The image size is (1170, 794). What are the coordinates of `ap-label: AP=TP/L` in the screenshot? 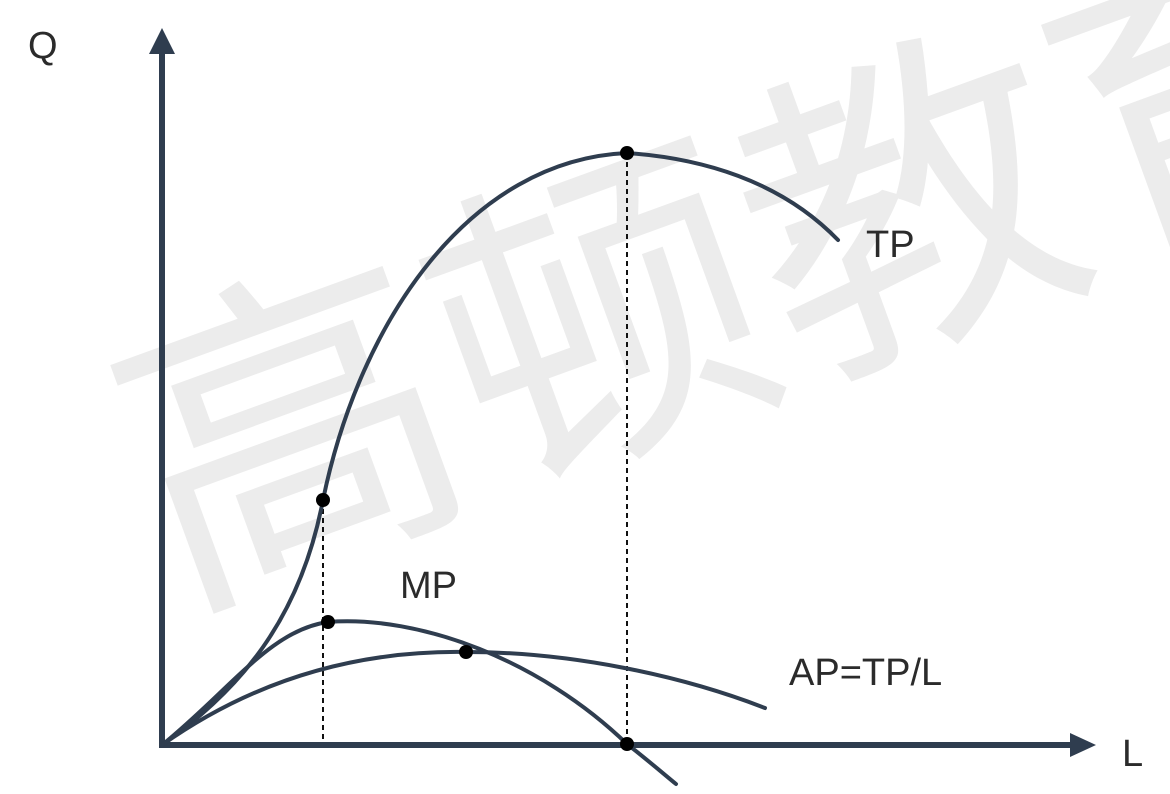 It's located at (865, 673).